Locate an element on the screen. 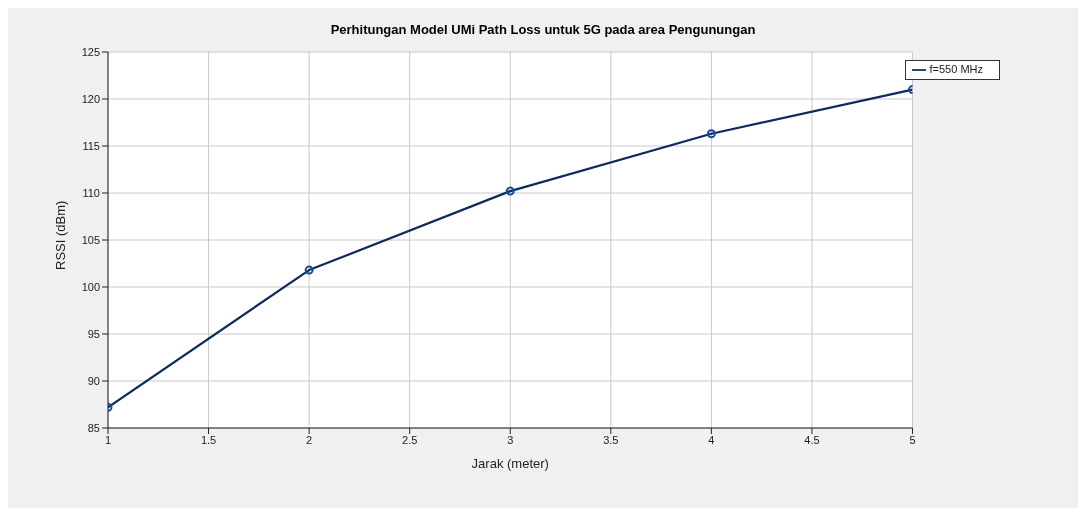  y-tick-label: 110 is located at coordinates (91, 192).